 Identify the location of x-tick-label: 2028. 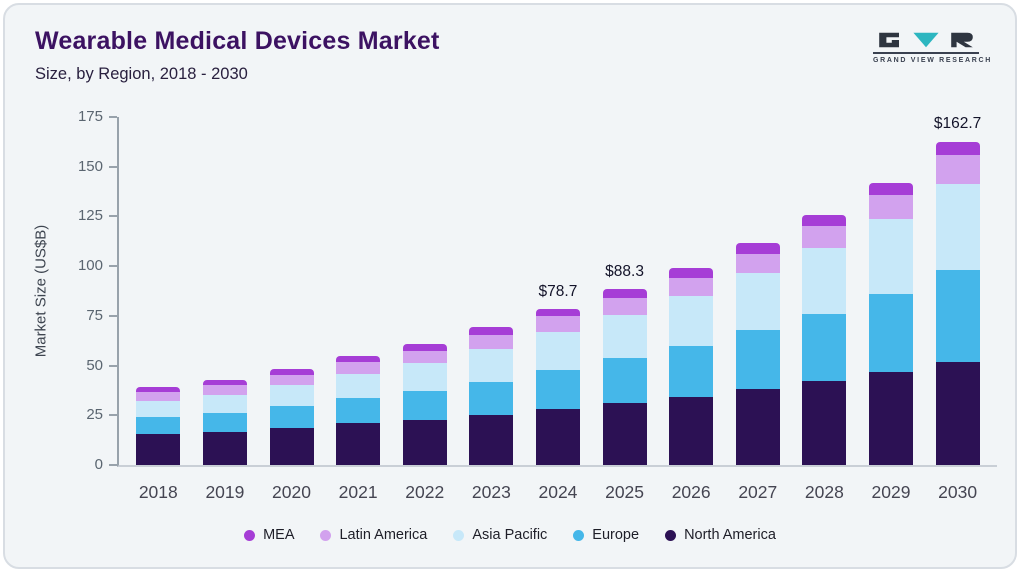
(824, 492).